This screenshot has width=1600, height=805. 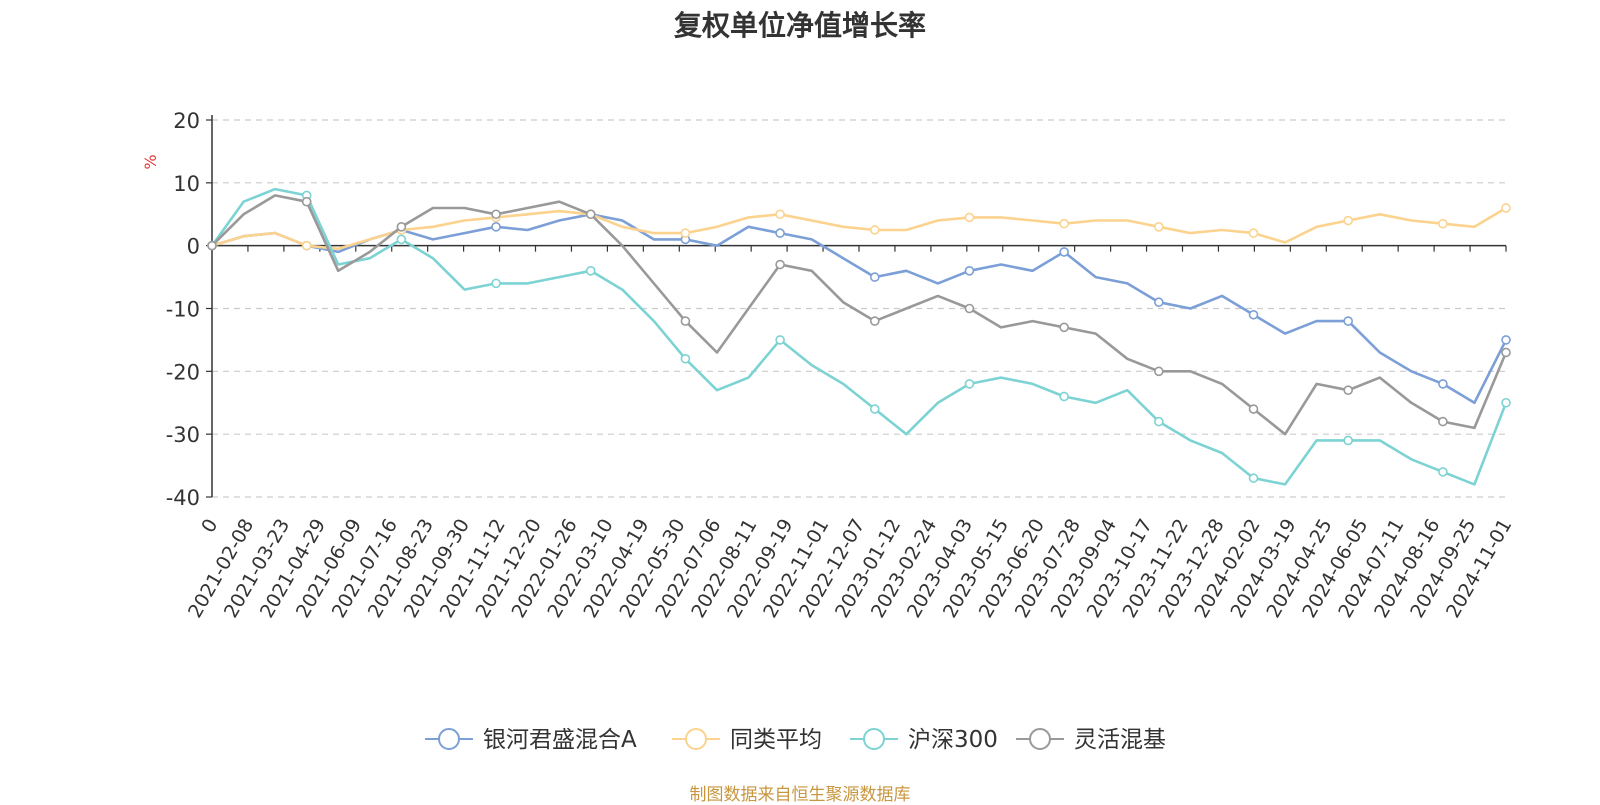 I want to click on chart-title: 复权单位净值增长率, so click(x=799, y=25).